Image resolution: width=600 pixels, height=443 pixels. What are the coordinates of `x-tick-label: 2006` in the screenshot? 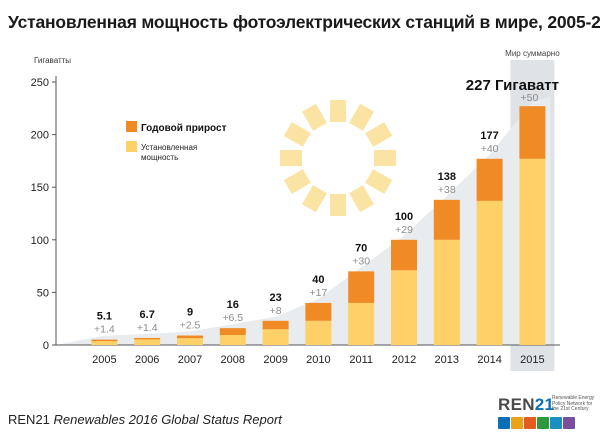 It's located at (147, 360).